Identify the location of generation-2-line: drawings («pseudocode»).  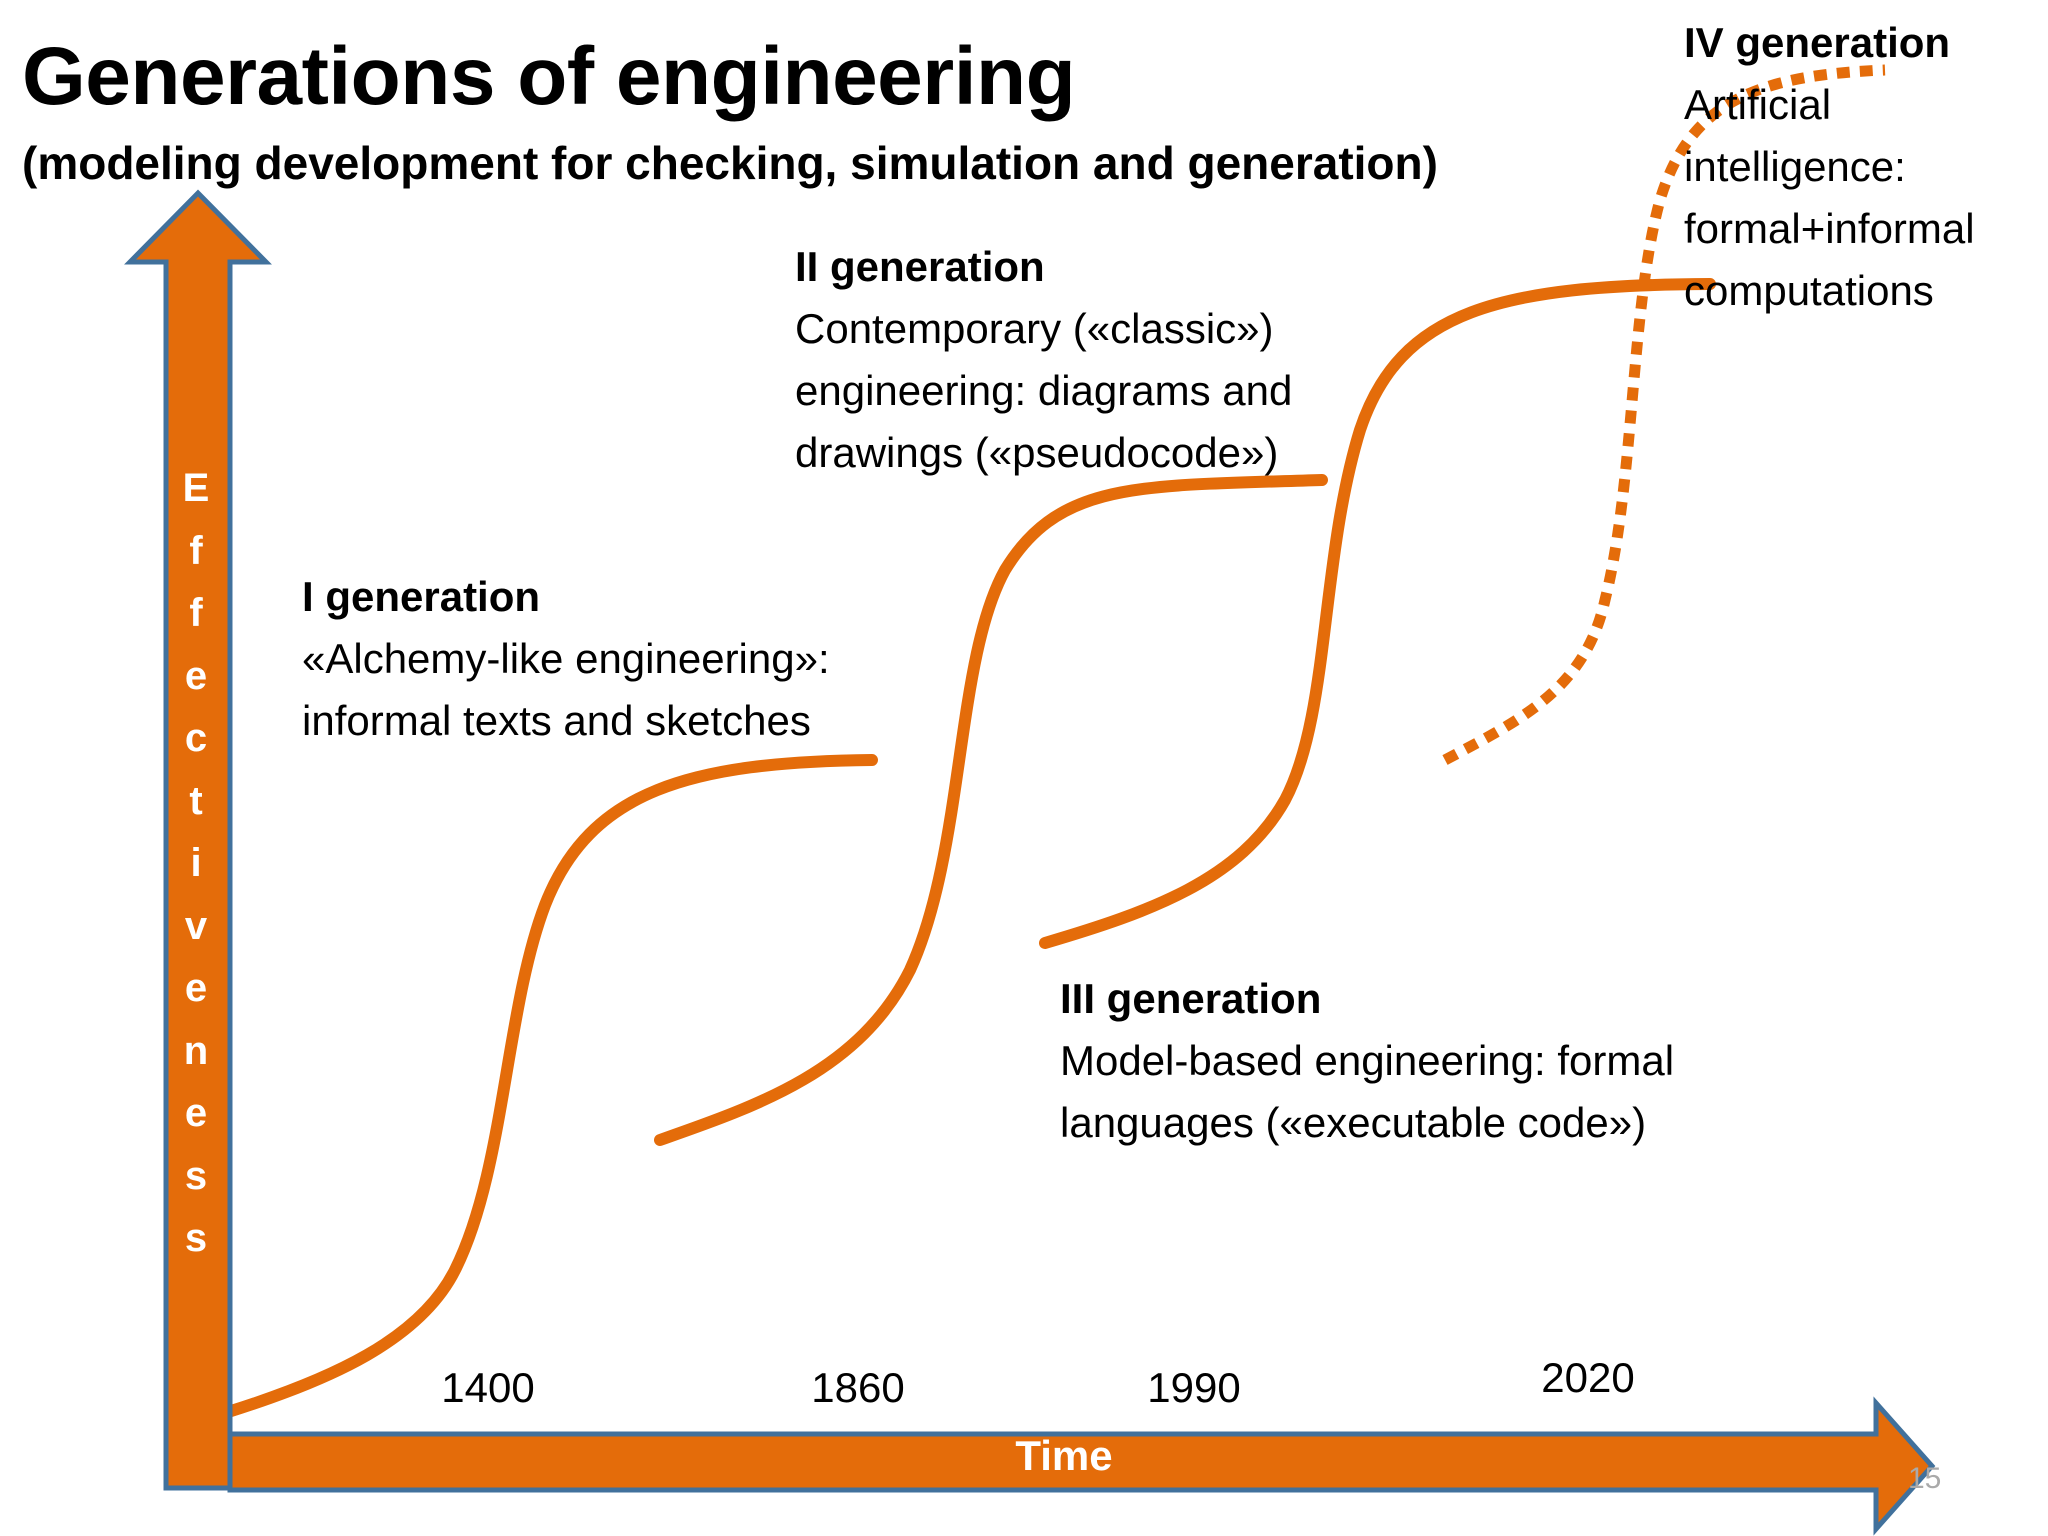
(1037, 452).